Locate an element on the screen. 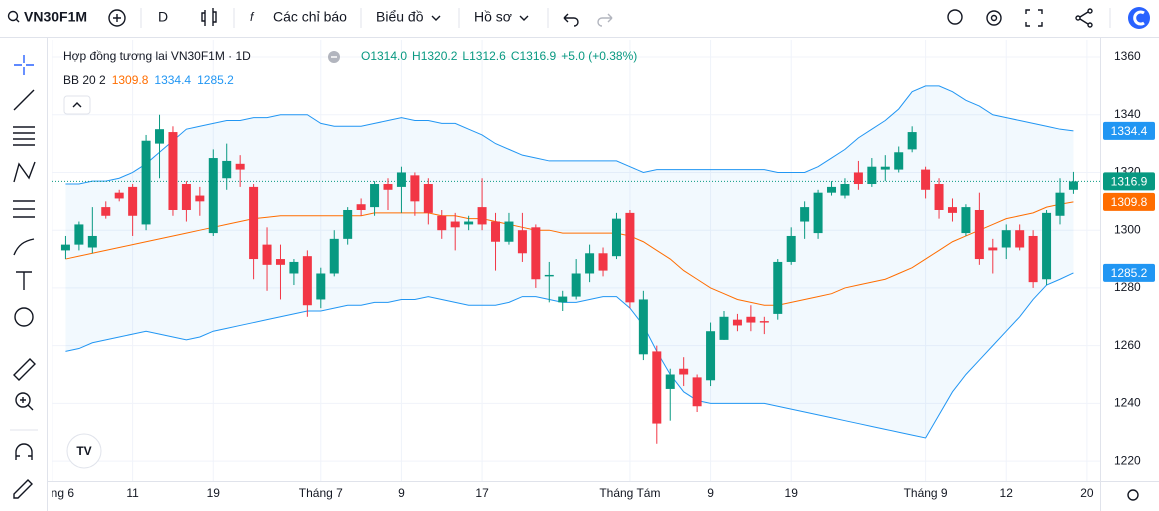  ohlc-value: H1320.2 is located at coordinates (435, 56).